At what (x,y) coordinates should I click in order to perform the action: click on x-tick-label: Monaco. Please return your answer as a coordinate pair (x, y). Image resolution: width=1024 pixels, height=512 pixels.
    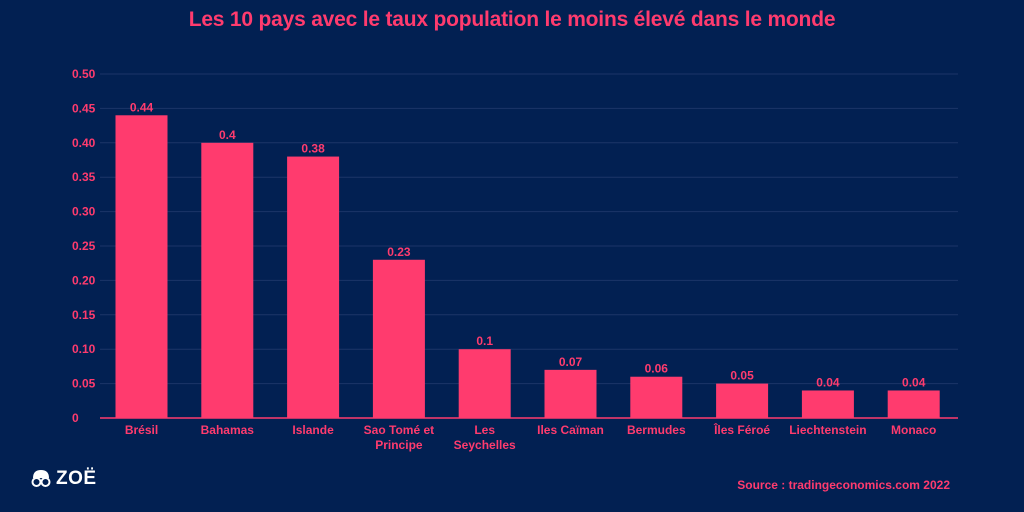
    Looking at the image, I should click on (913, 430).